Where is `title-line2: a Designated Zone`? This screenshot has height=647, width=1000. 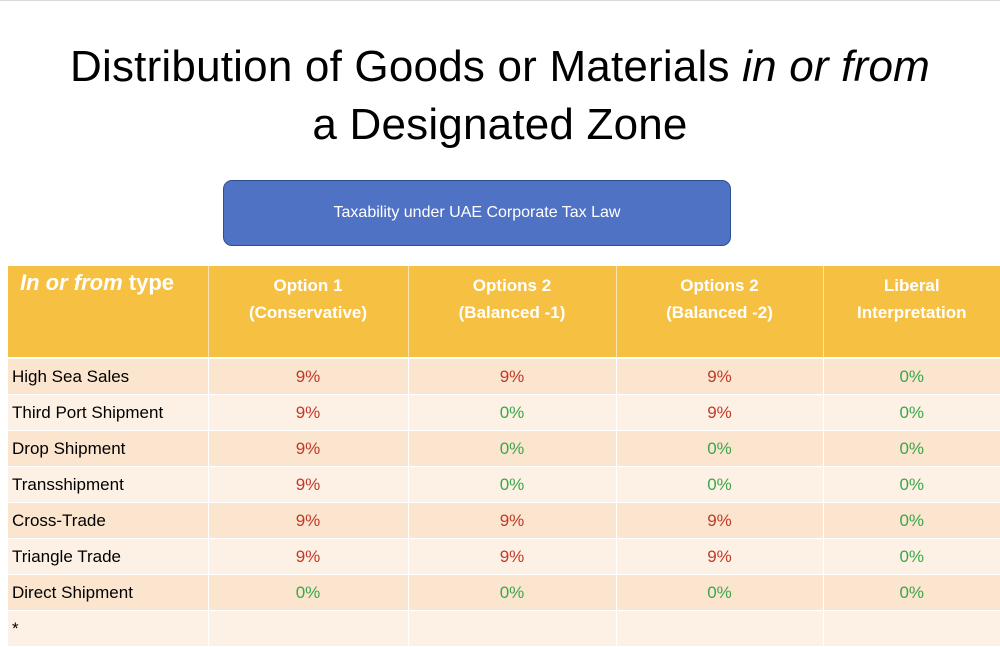
title-line2: a Designated Zone is located at coordinates (500, 124).